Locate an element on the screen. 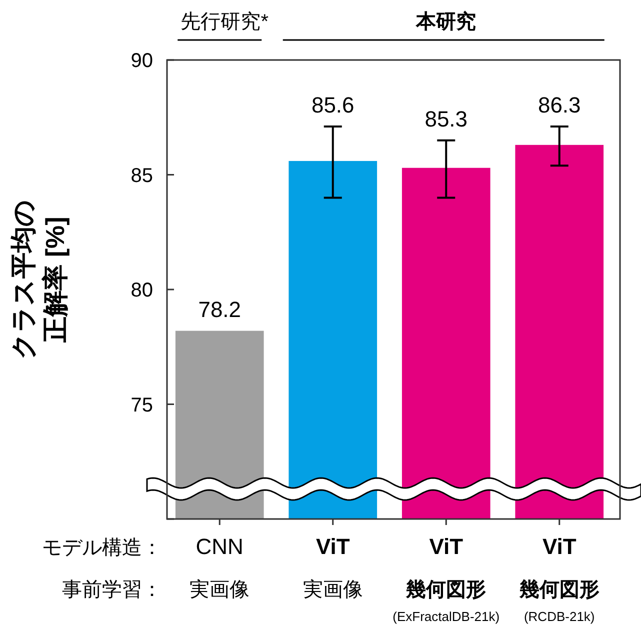  x-tick-label: CNN is located at coordinates (220, 546).